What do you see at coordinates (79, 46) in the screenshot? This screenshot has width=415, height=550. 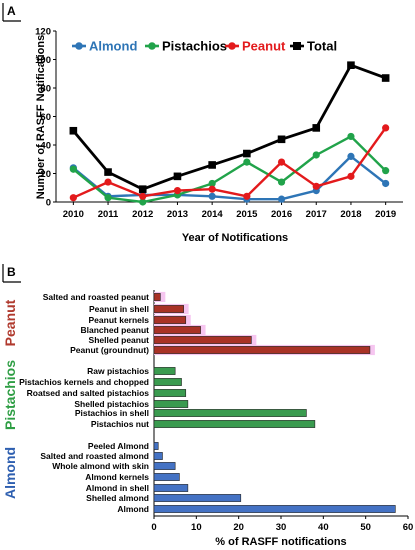 I see `legend-marker-almond` at bounding box center [79, 46].